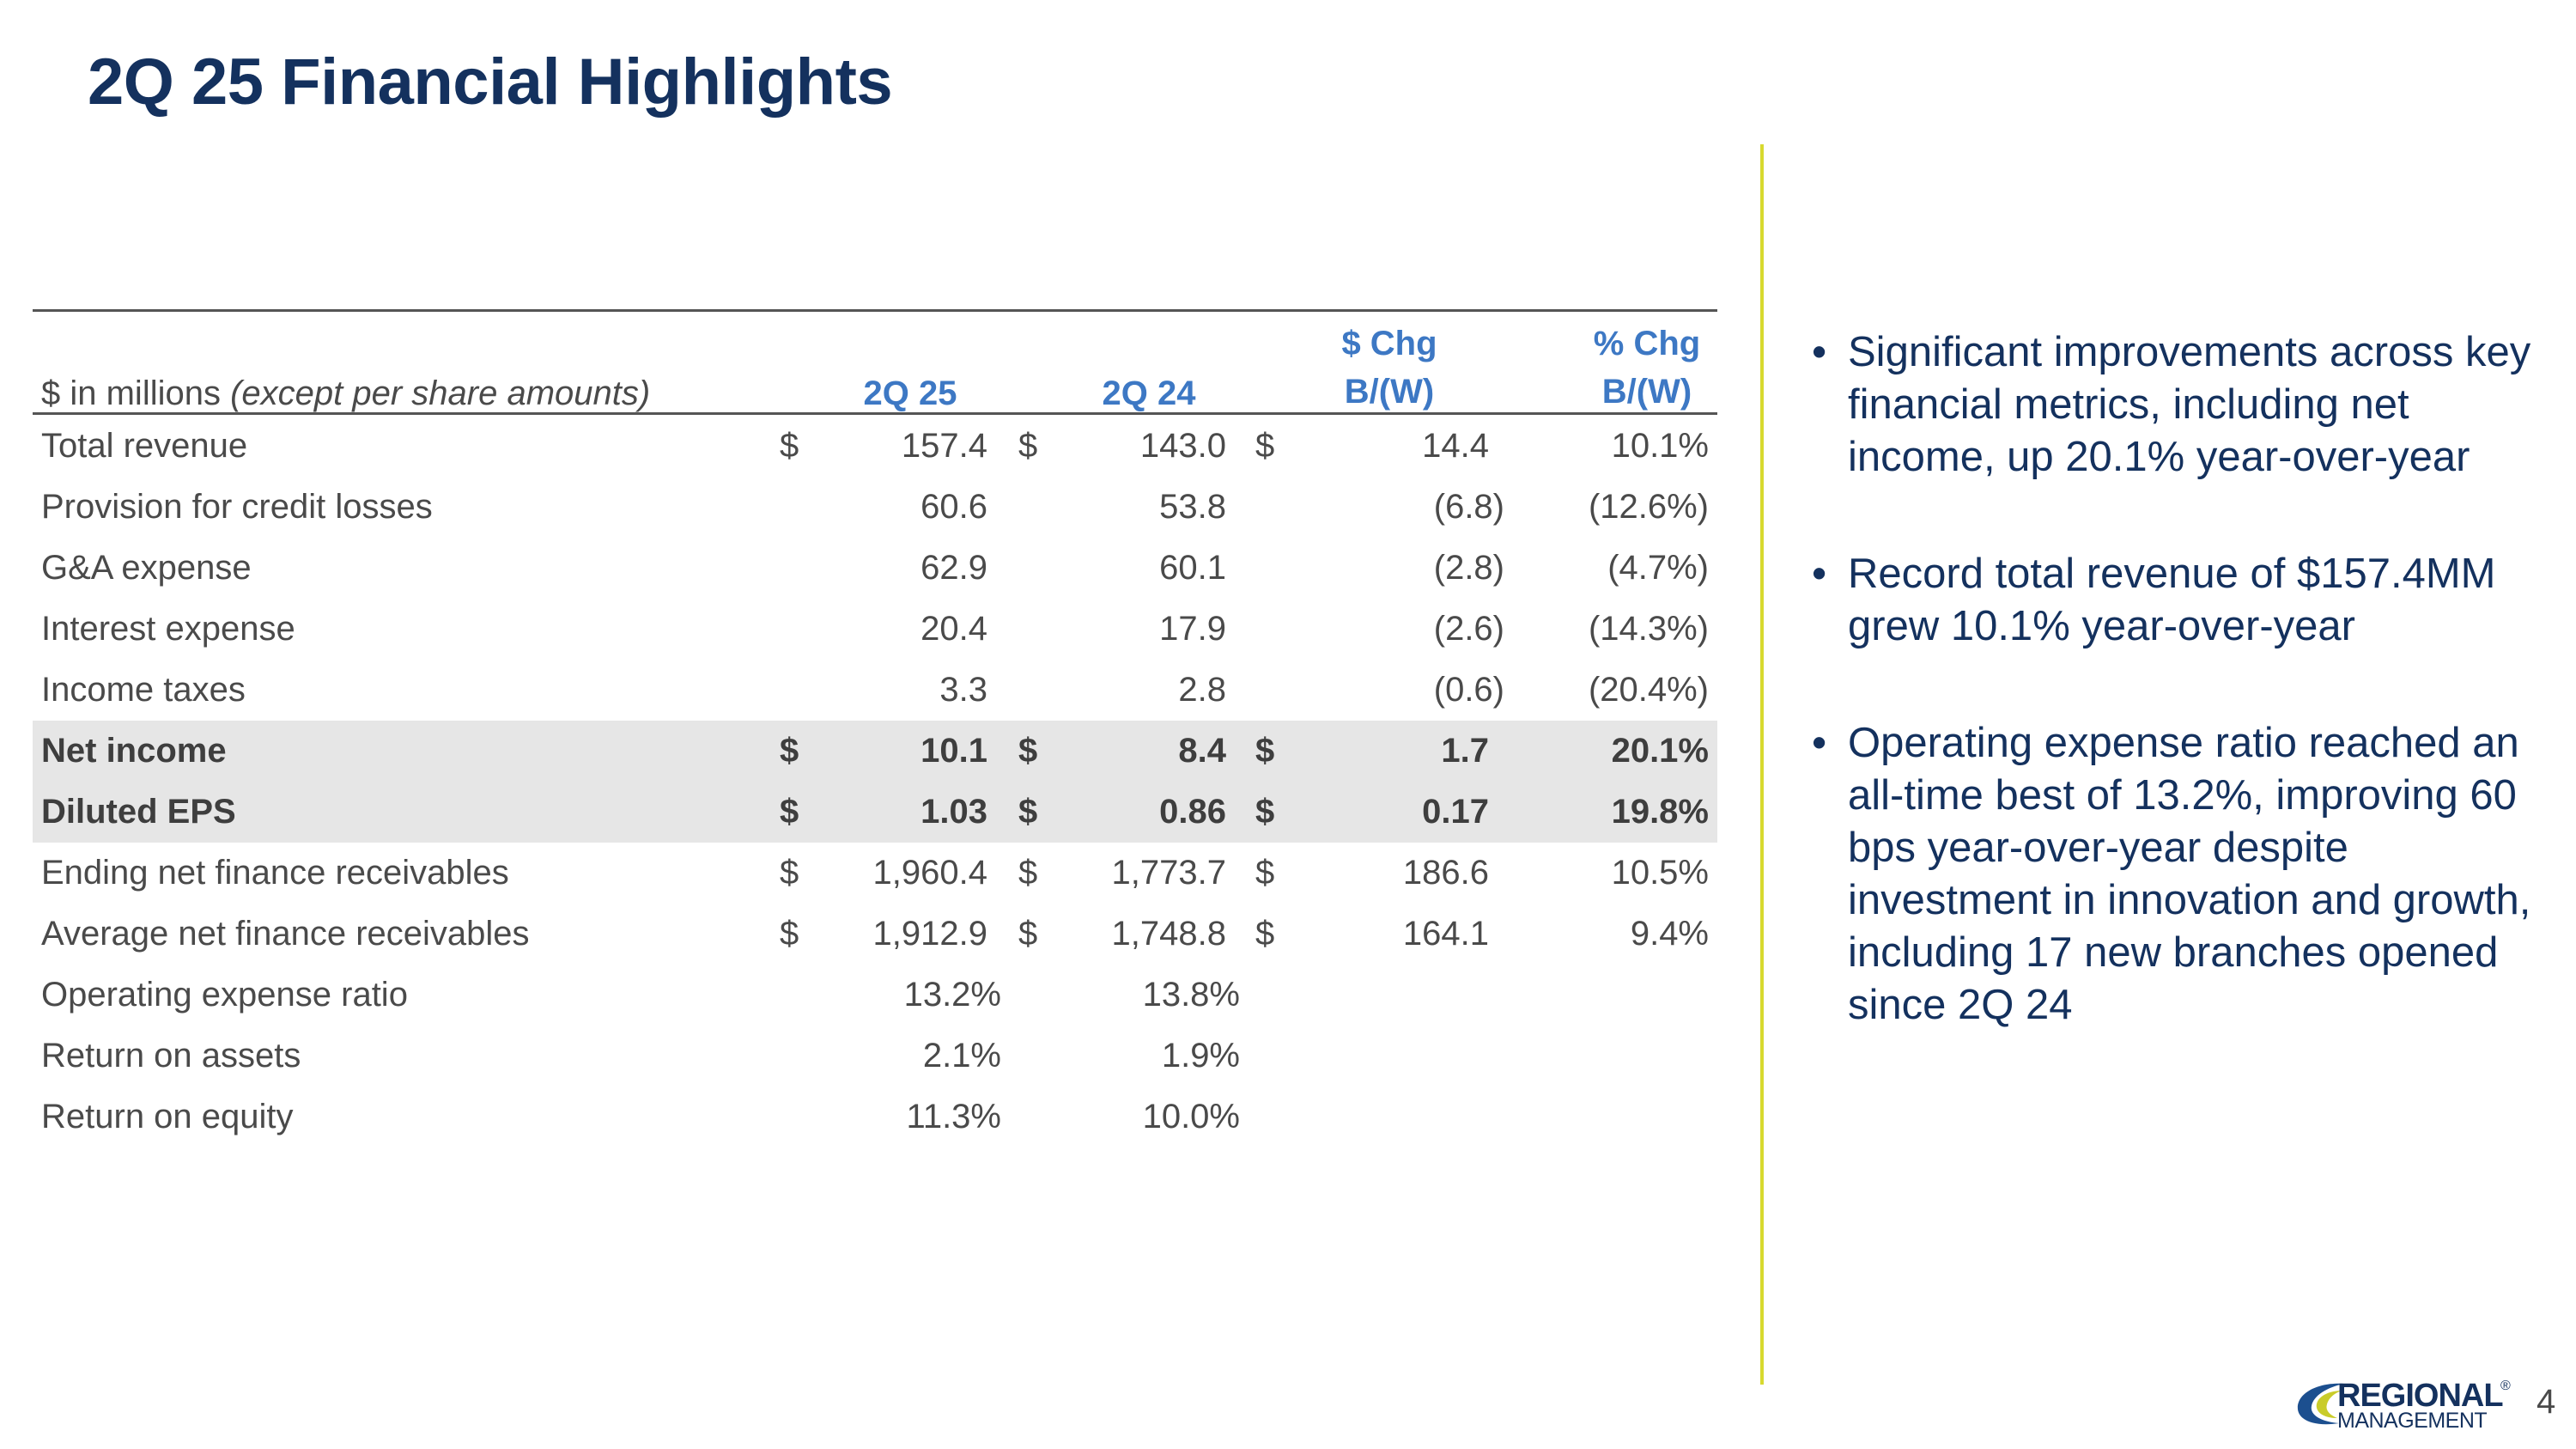 Image resolution: width=2576 pixels, height=1449 pixels. I want to click on value-pct-chg: 20.1%, so click(1660, 751).